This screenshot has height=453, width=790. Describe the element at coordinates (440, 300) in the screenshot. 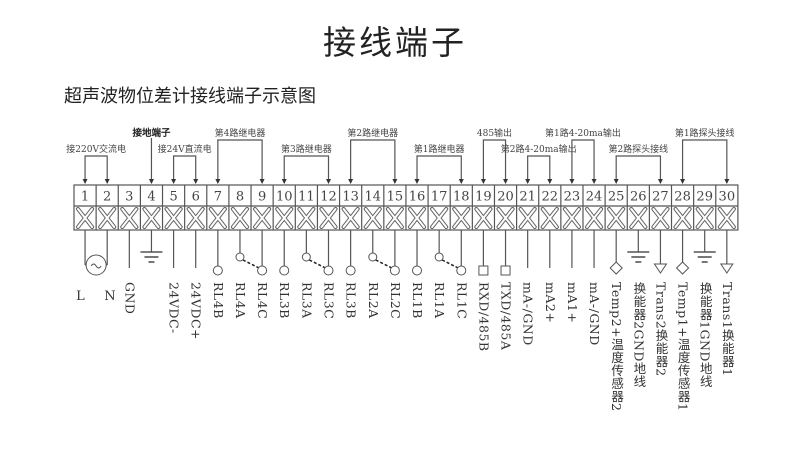

I see `terminal-label: RL1A` at that location.